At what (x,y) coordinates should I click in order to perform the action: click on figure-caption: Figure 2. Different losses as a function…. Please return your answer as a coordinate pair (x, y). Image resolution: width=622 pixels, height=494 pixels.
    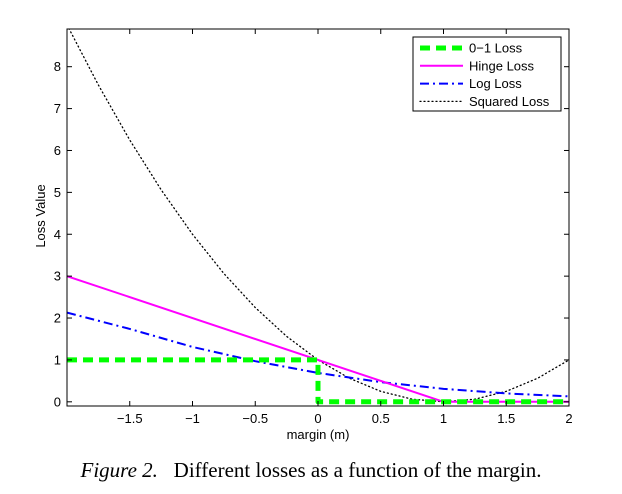
    Looking at the image, I should click on (311, 470).